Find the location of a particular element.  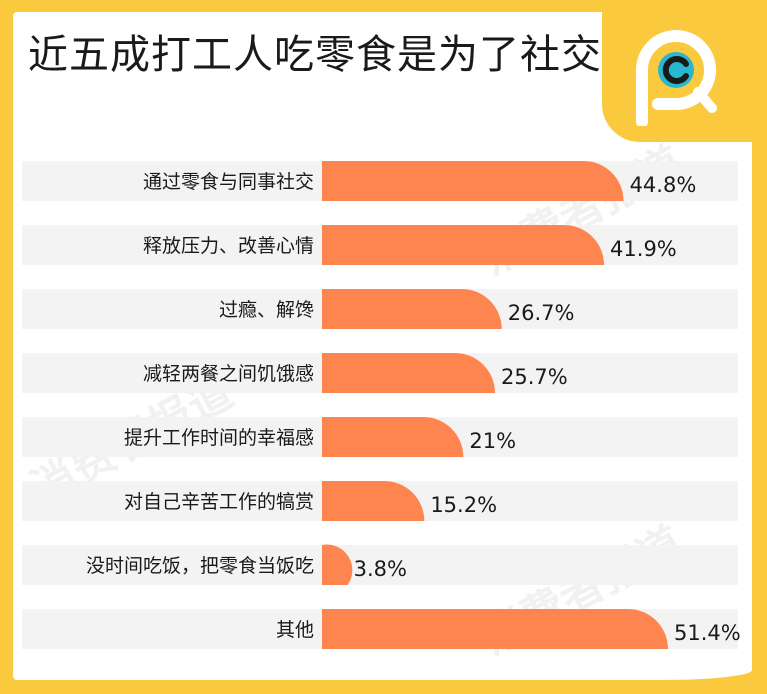

bar-track is located at coordinates (380, 565).